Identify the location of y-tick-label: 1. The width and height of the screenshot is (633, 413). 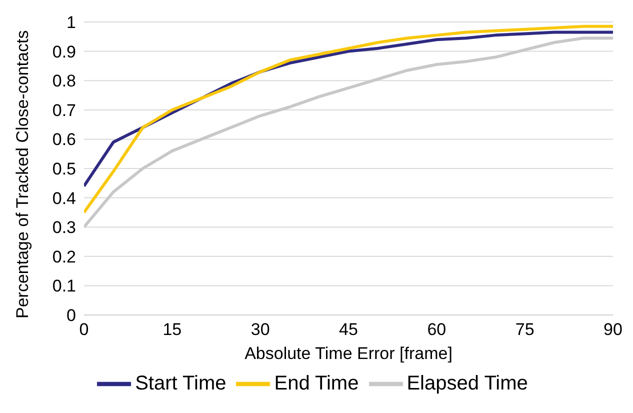
(71, 22).